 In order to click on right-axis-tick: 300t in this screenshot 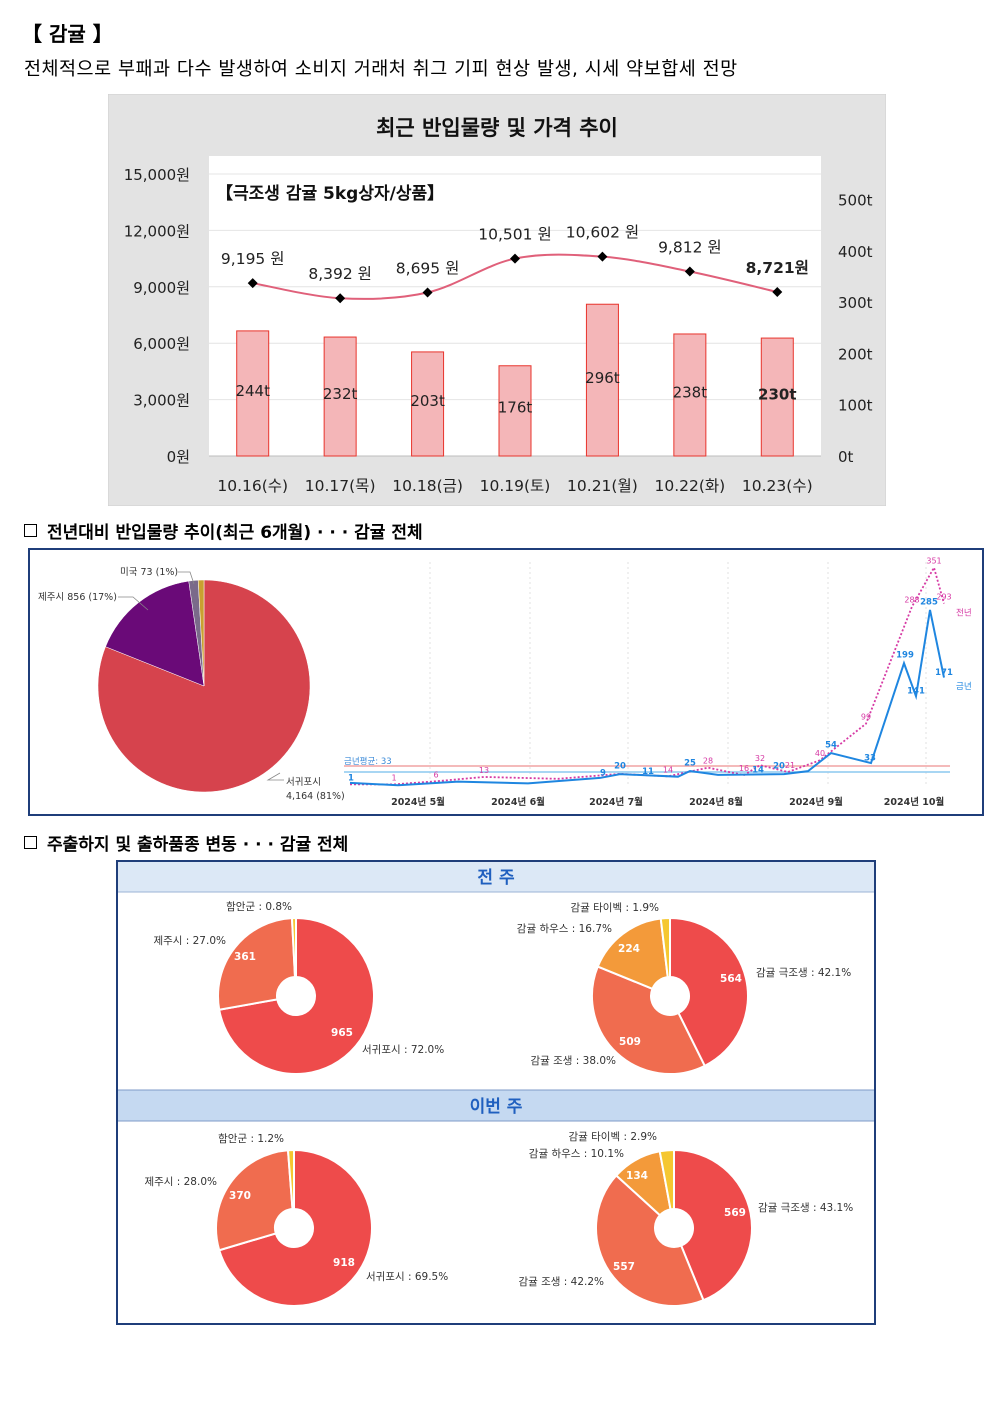, I will do `click(855, 303)`.